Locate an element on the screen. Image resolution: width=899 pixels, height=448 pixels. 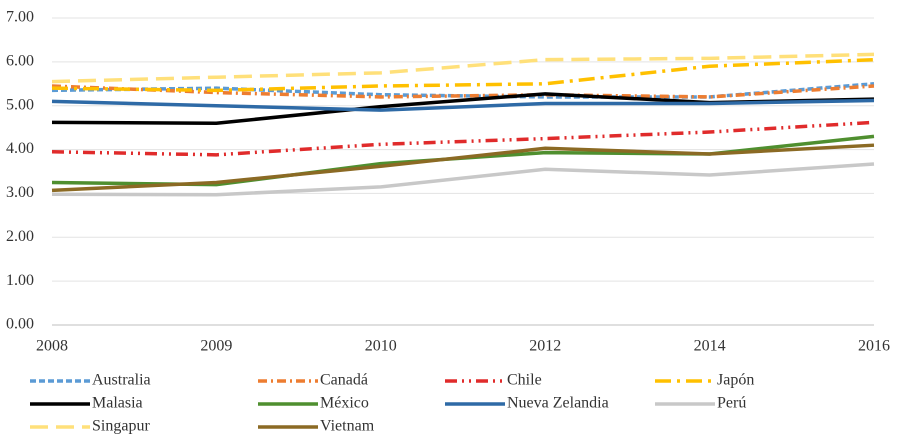
legend-label: Perú is located at coordinates (731, 403).